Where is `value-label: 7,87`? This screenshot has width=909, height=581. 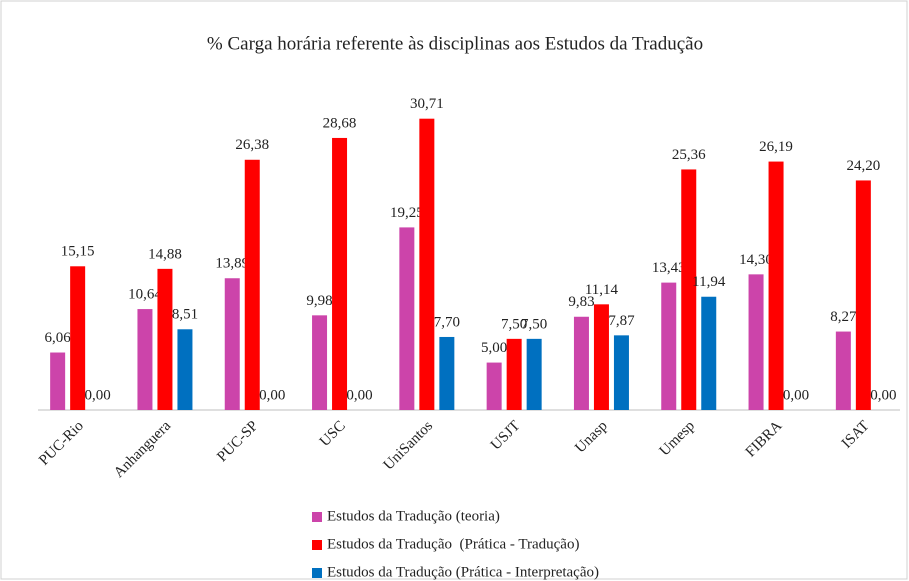 value-label: 7,87 is located at coordinates (621, 321).